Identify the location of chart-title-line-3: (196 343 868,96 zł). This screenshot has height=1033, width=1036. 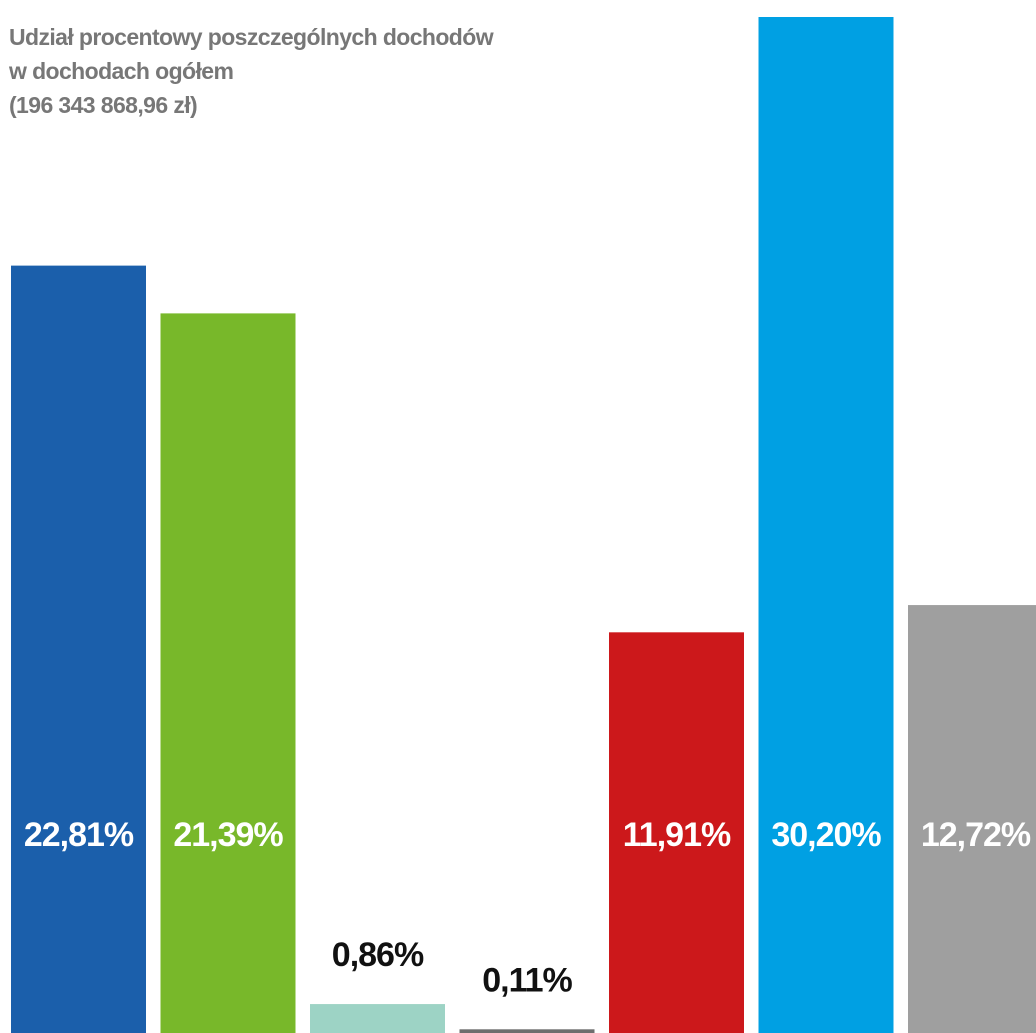
(103, 105).